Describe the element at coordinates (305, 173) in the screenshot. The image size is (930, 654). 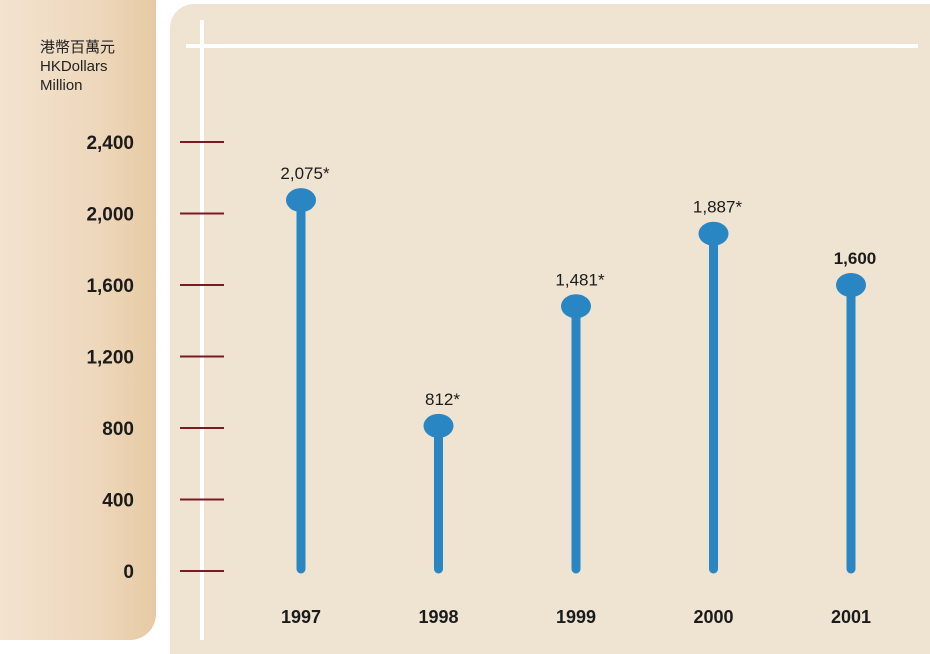
I see `data-label-1997: 2,075*` at that location.